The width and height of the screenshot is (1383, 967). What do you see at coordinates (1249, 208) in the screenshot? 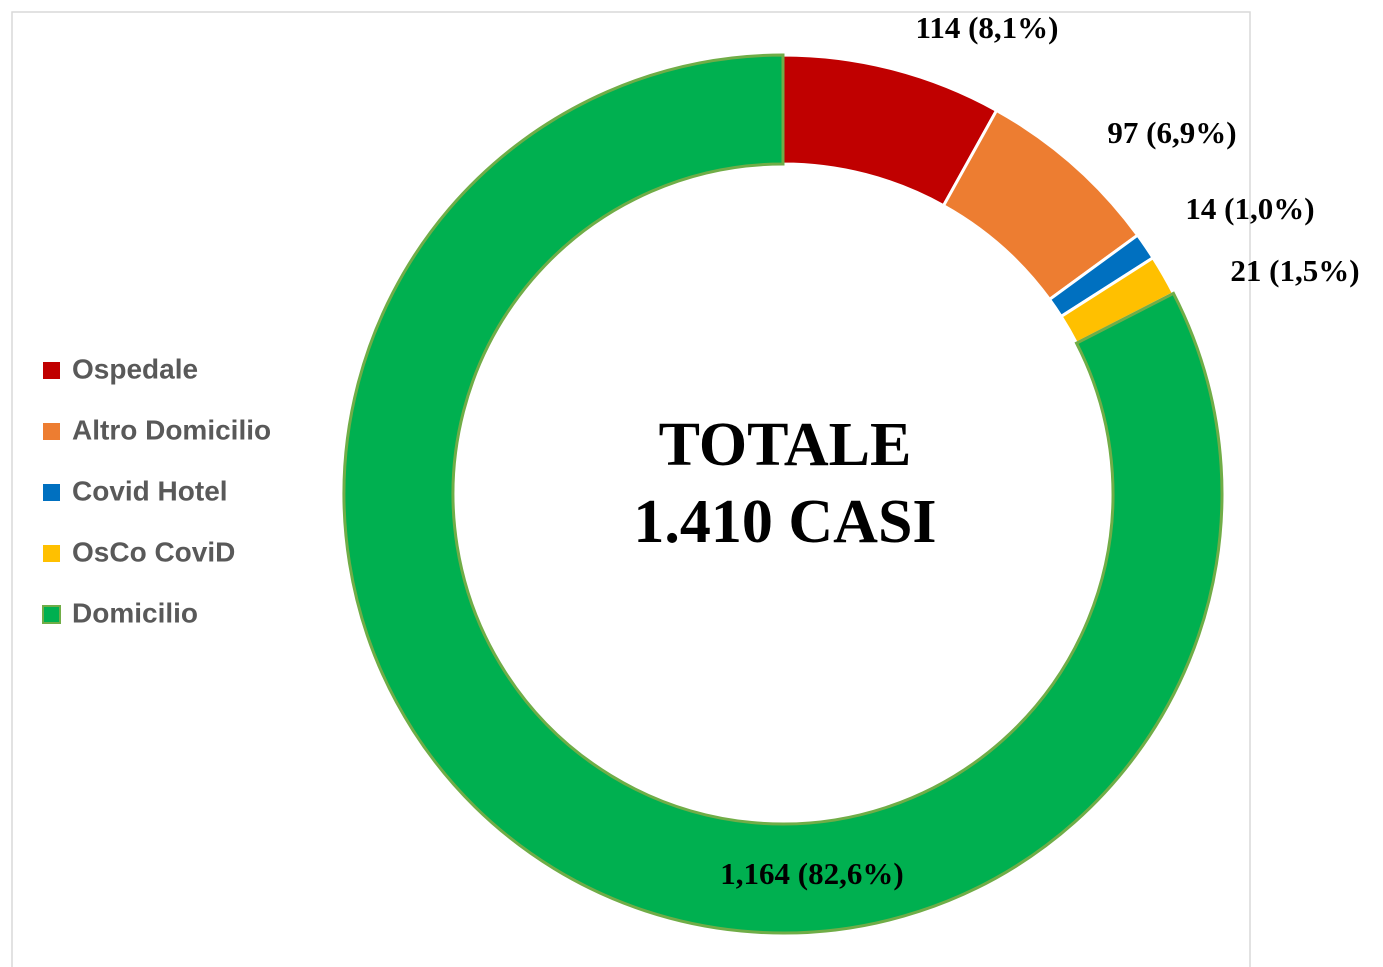
I see `data-label: 14 (1,0%)` at bounding box center [1249, 208].